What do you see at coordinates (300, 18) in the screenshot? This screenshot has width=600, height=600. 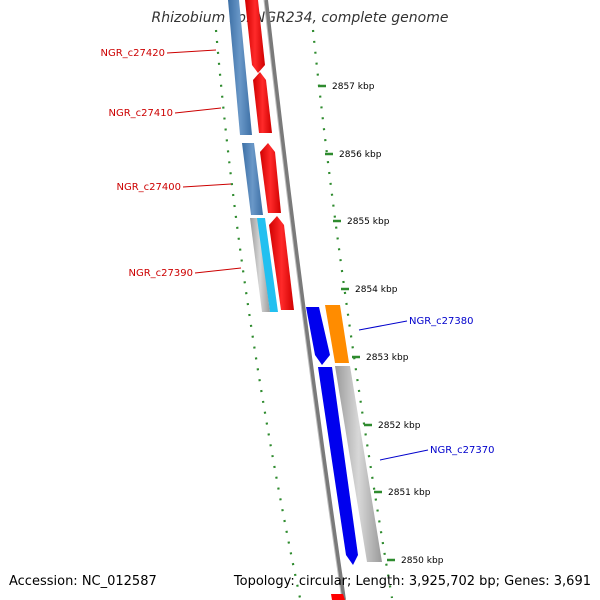 I see `map-title: Rhizobium sp. NGR234, complete genome` at bounding box center [300, 18].